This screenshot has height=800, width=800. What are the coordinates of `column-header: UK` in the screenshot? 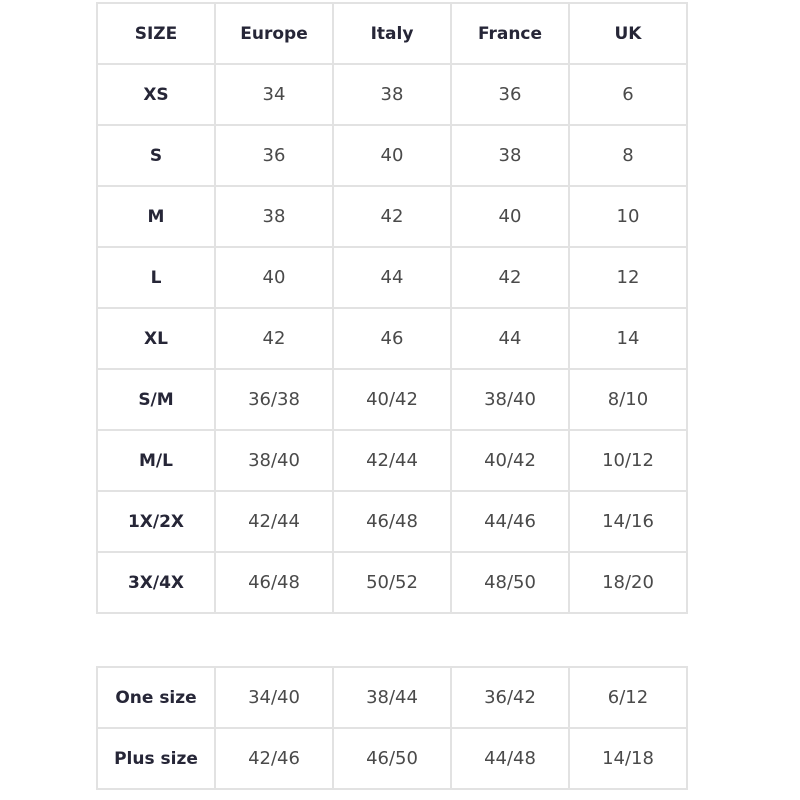 It's located at (628, 33).